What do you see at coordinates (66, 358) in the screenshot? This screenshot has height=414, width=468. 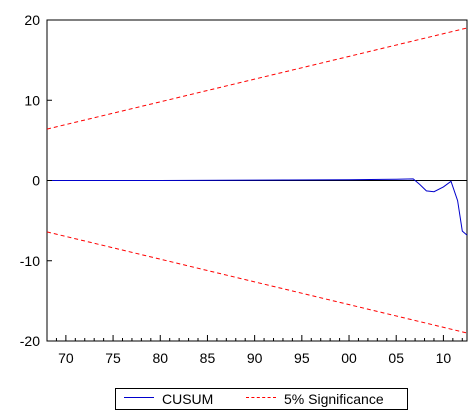 I see `x-tick-label: 70` at bounding box center [66, 358].